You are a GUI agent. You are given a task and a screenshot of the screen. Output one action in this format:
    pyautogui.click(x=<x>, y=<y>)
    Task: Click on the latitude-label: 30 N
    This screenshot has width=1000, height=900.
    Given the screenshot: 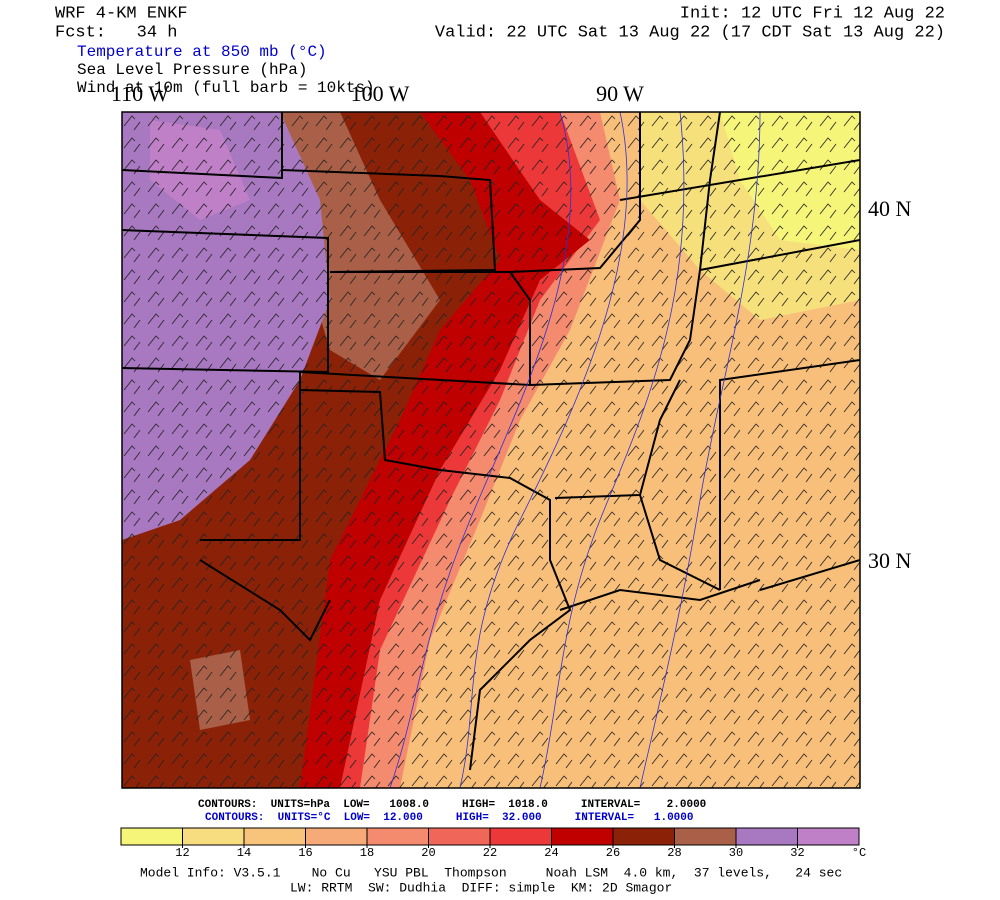 What is the action you would take?
    pyautogui.click(x=890, y=560)
    